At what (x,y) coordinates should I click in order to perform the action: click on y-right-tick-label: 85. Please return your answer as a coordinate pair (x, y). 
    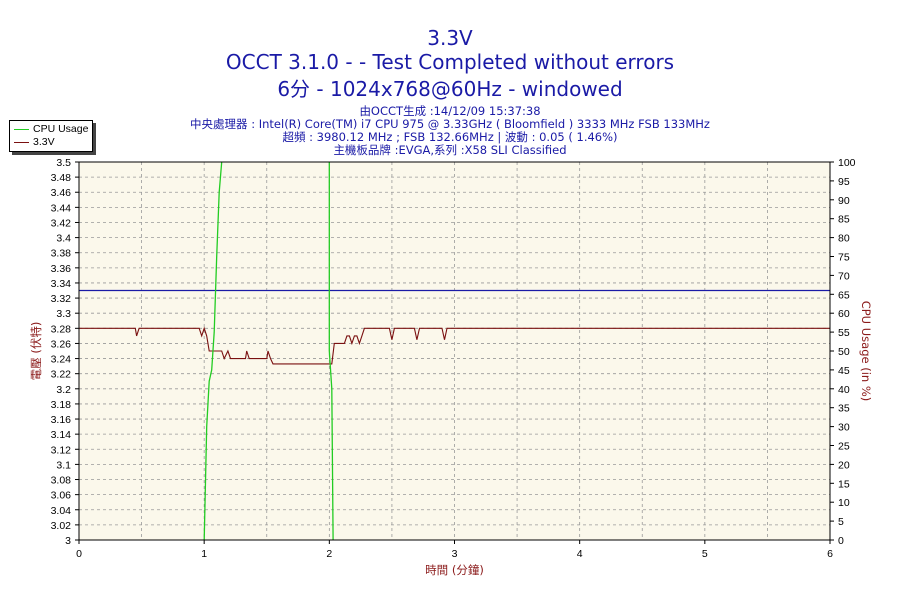
    Looking at the image, I should click on (844, 220).